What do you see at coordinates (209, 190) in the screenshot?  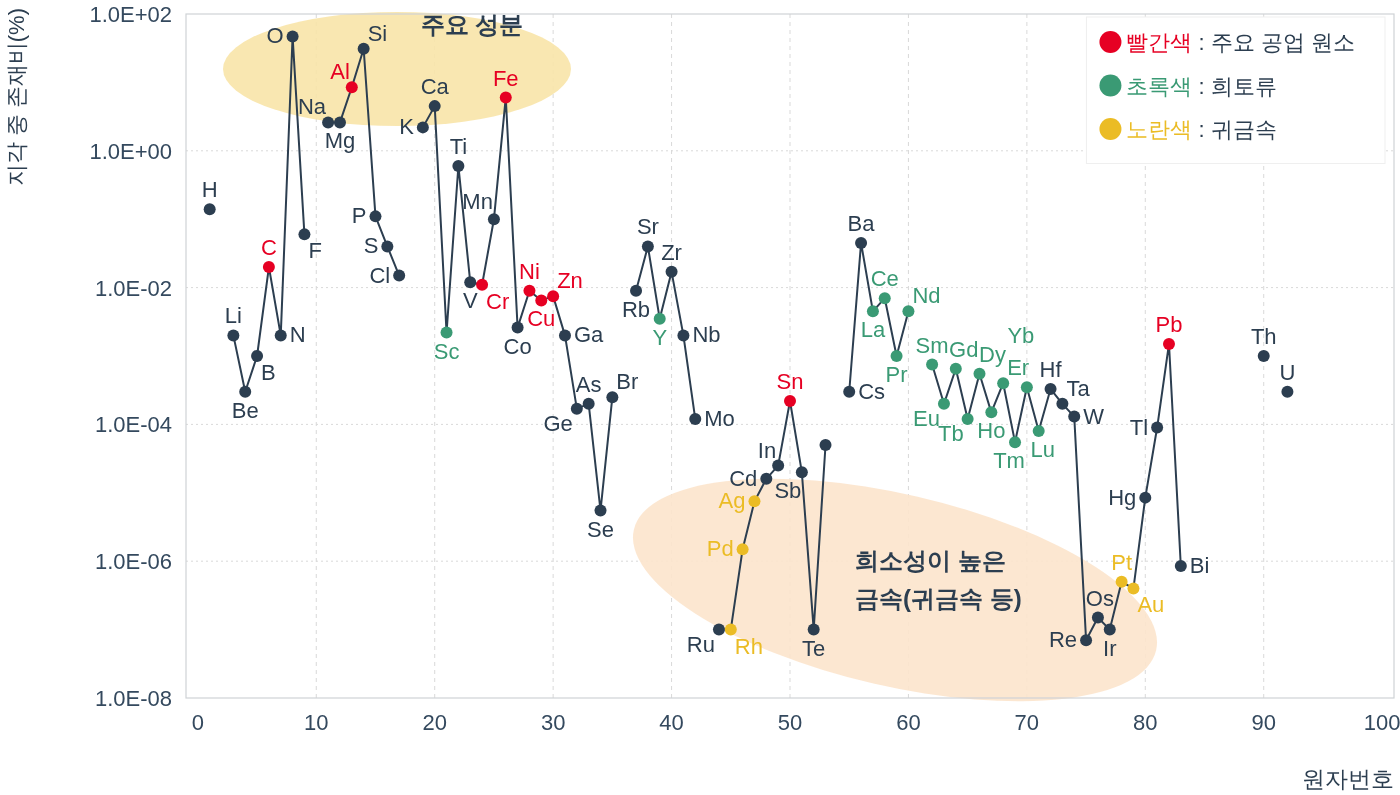 I see `data-label: H` at bounding box center [209, 190].